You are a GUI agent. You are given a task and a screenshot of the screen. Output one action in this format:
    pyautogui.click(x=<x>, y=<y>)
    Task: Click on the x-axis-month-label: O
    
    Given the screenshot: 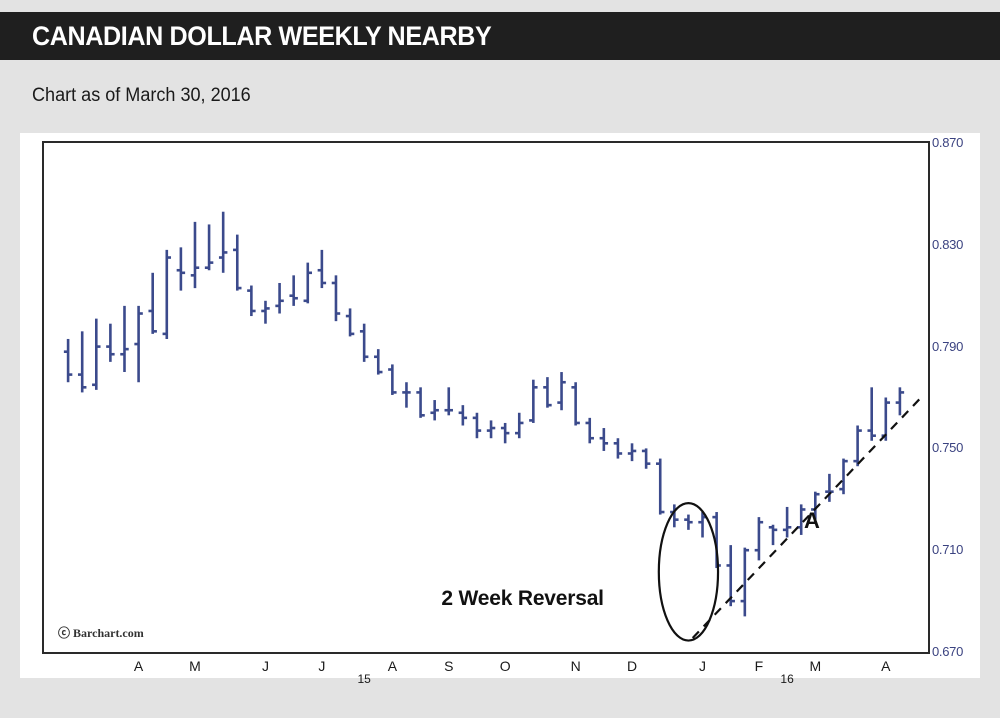 What is the action you would take?
    pyautogui.click(x=505, y=666)
    